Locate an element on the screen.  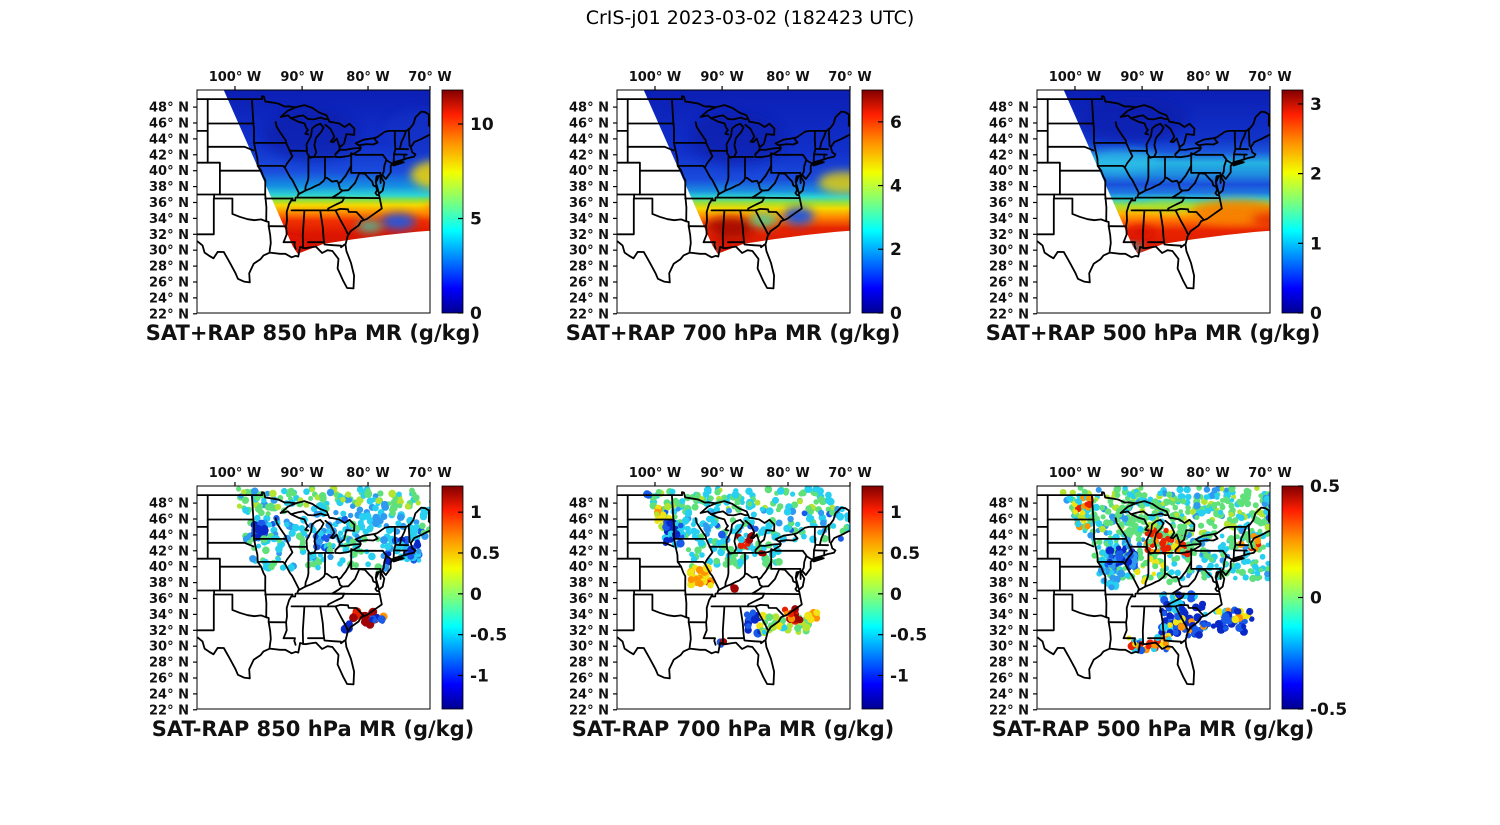
colorbar-tick-label: 4 is located at coordinates (896, 187).